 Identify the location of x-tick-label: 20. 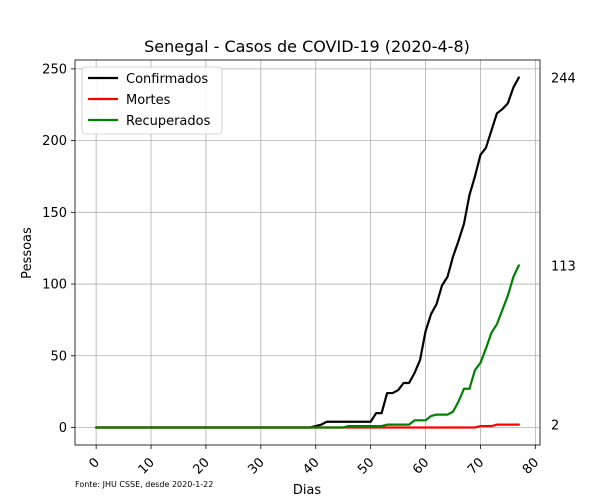
(201, 466).